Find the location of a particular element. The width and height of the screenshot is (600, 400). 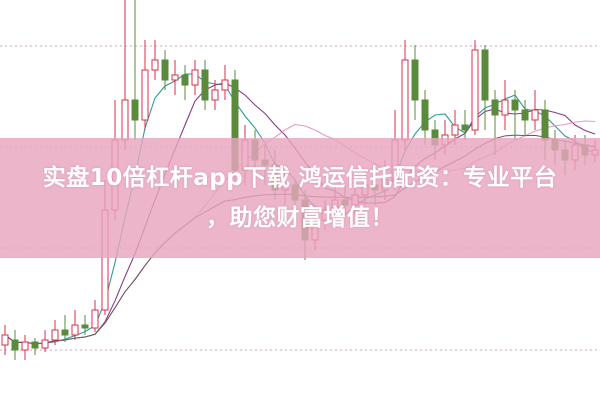

title-line-1: 实盘10倍杠杆app下载 鸿运信托配资：专业平台 is located at coordinates (300, 178).